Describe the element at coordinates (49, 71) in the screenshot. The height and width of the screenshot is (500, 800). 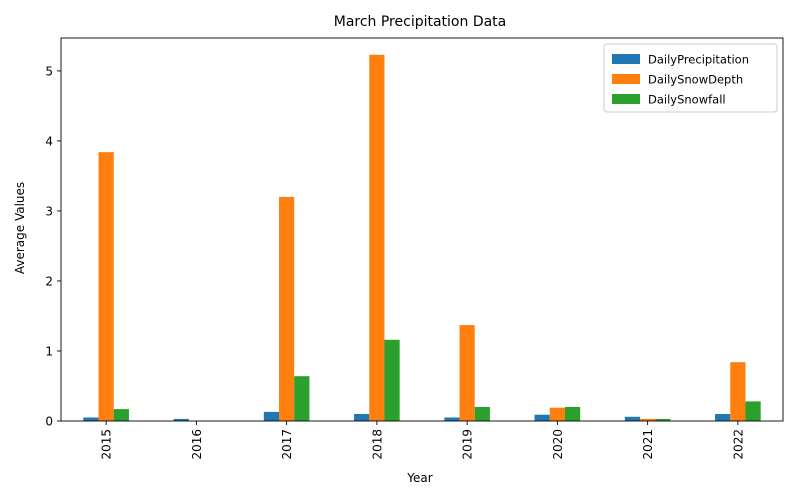
I see `y-tick-label: 5` at that location.